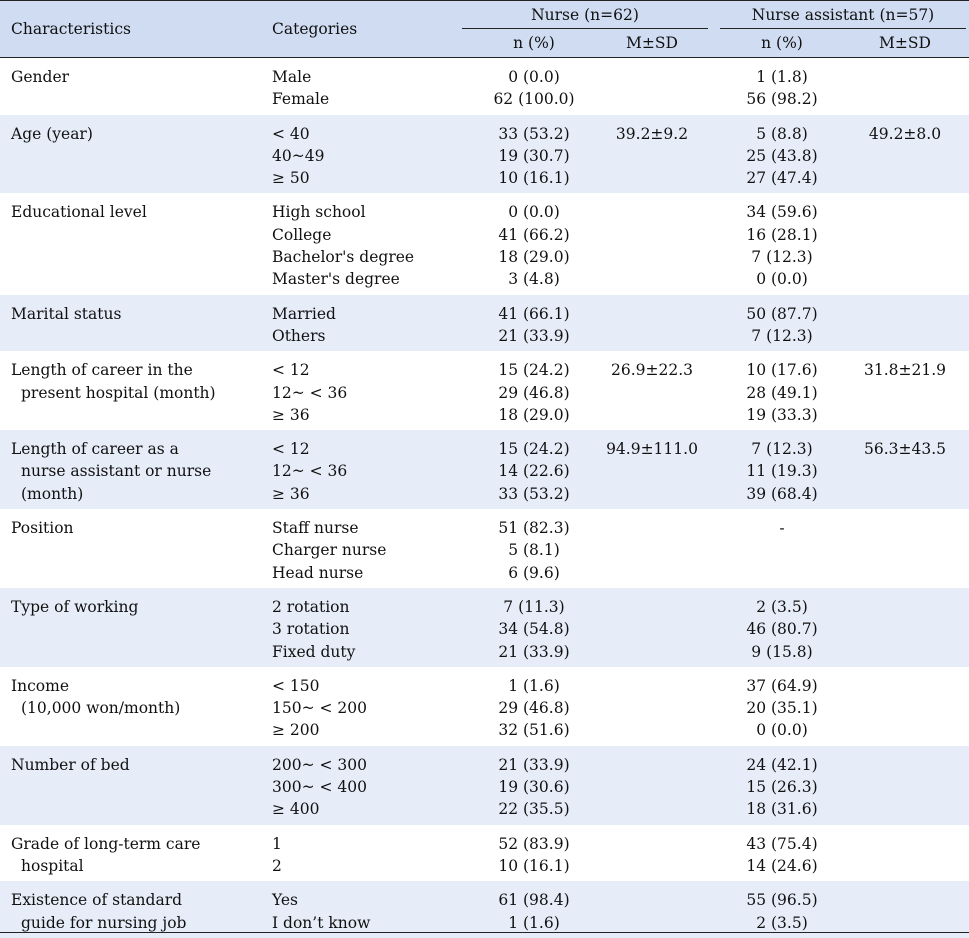 The image size is (969, 938). What do you see at coordinates (782, 606) in the screenshot?
I see `assistant-n-cell-line: 2 (3.5)` at bounding box center [782, 606].